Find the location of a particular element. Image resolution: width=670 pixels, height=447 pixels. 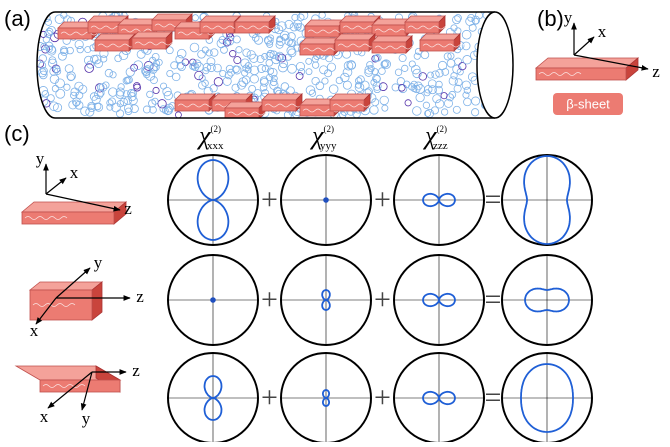

axis-arrow is located at coordinates (46, 311).